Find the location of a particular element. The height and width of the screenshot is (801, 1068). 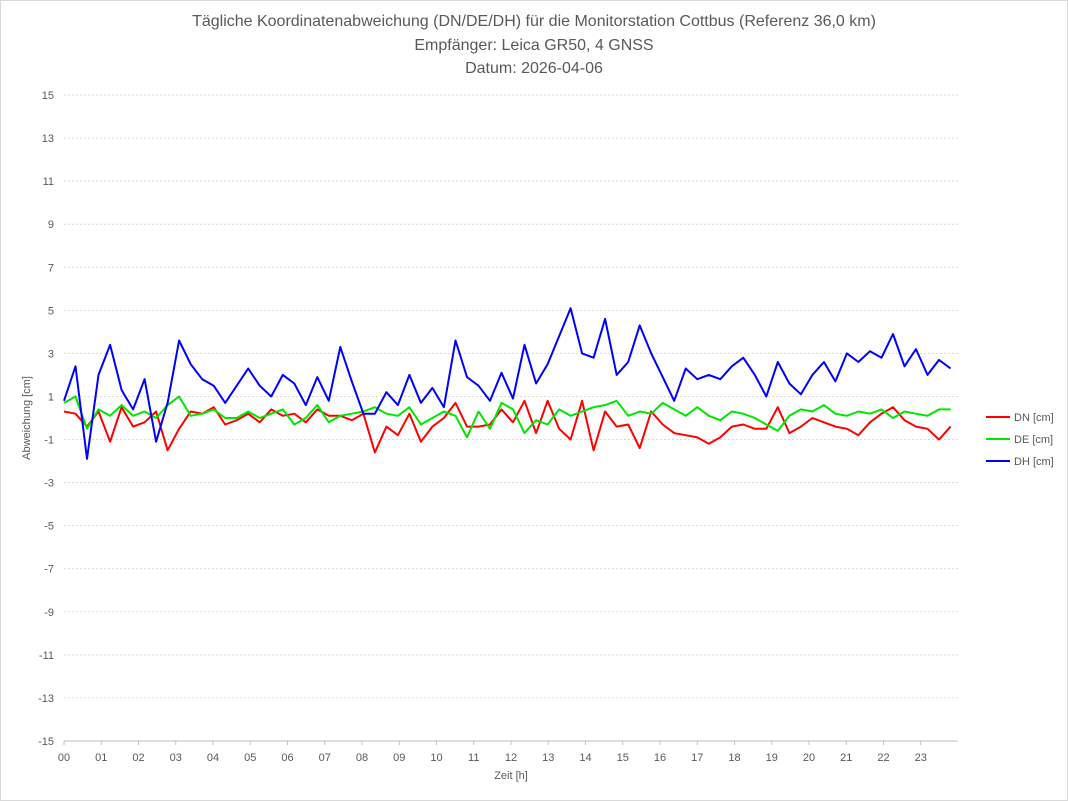

x-tick-label: 00 is located at coordinates (64, 758).